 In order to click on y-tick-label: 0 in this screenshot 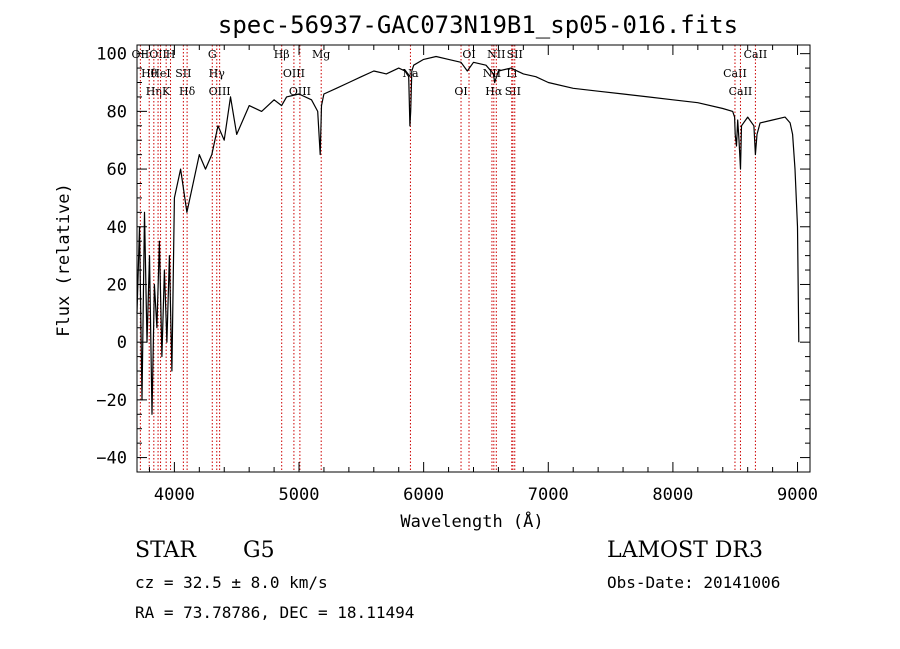, I will do `click(122, 343)`.